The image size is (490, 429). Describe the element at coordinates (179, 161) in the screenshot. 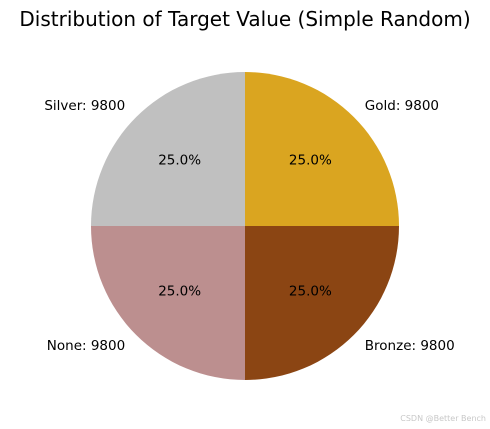

I see `percent-label-silver: 25.0%` at that location.